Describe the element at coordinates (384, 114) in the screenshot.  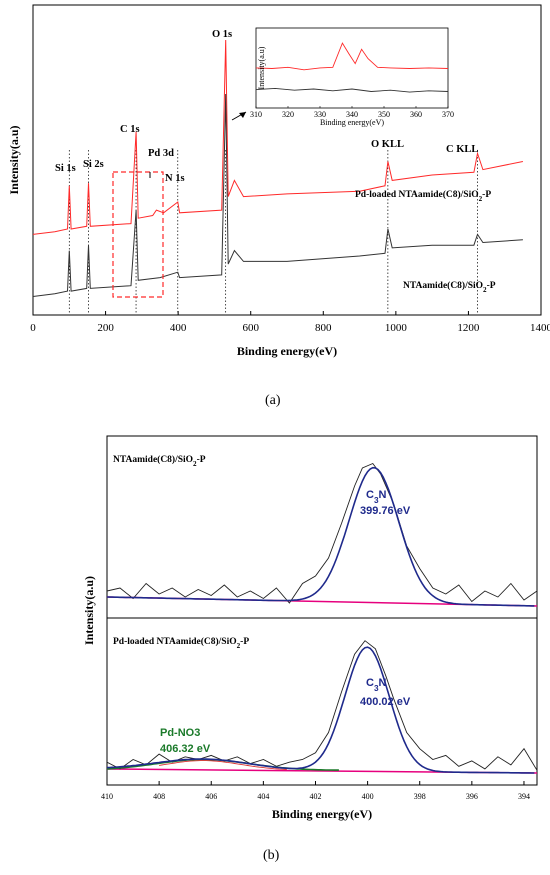
I see `inset-x-tick-label: 350` at that location.